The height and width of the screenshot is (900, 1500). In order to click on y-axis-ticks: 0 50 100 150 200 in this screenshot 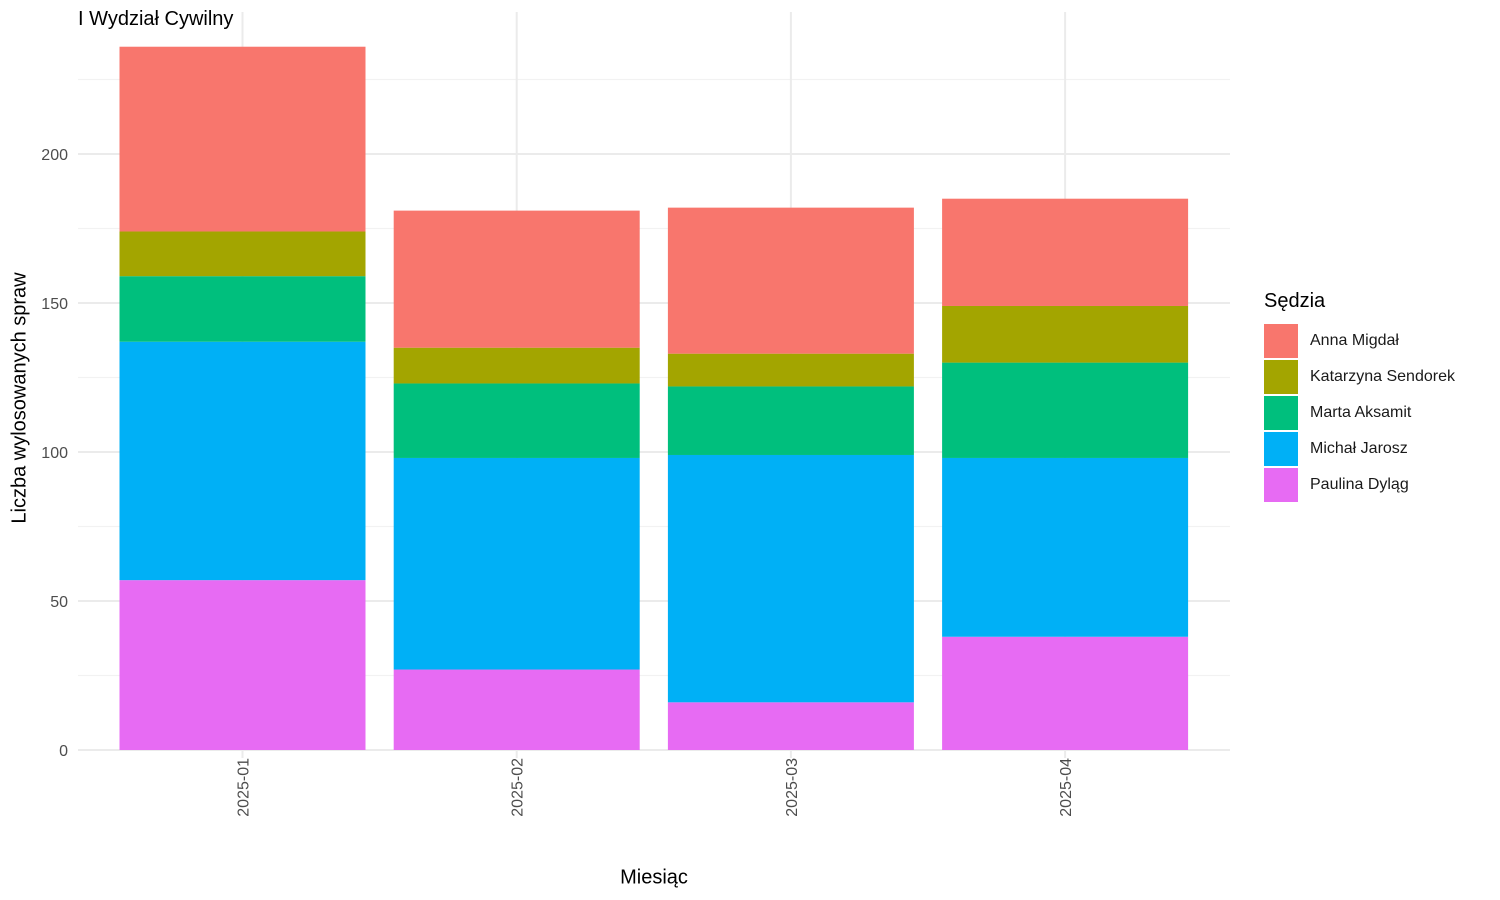, I will do `click(54, 453)`.